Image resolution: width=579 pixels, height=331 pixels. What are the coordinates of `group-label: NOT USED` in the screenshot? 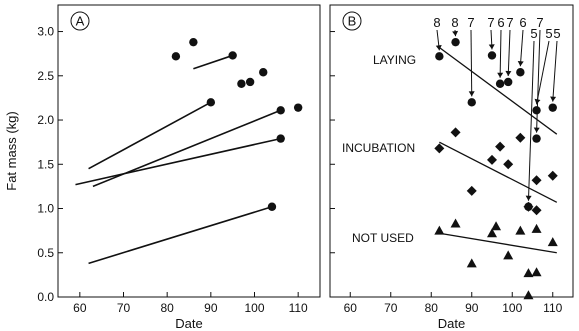 It's located at (383, 238).